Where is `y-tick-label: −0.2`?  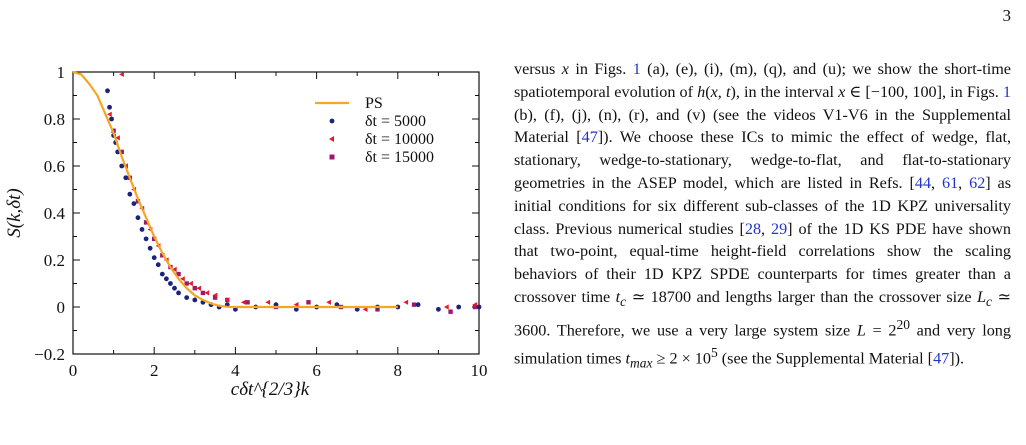 y-tick-label: −0.2 is located at coordinates (49, 354).